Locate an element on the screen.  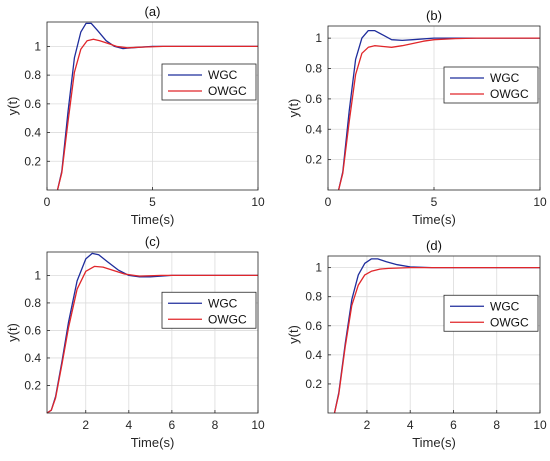
subplot-title: (a) is located at coordinates (153, 11).